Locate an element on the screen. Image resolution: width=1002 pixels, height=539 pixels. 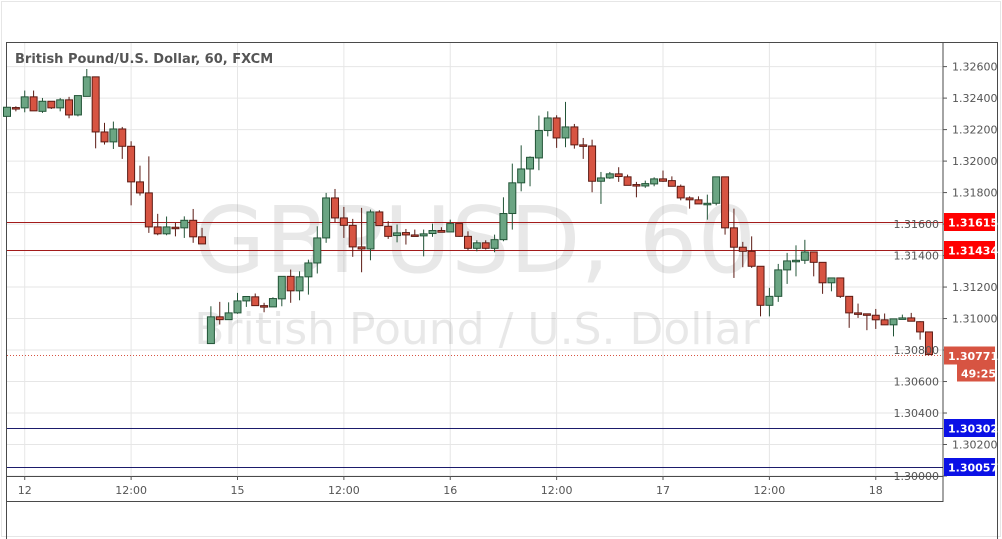
watermark-description: British Pound / U.S. Dollar is located at coordinates (477, 329).